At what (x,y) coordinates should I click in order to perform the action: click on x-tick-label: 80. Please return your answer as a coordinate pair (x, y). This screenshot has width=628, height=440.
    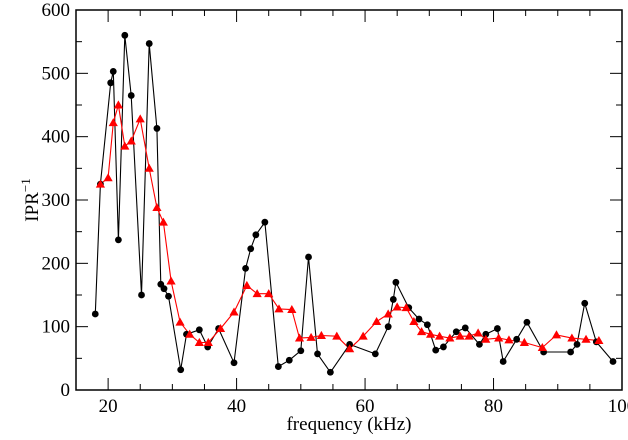
    Looking at the image, I should click on (493, 406).